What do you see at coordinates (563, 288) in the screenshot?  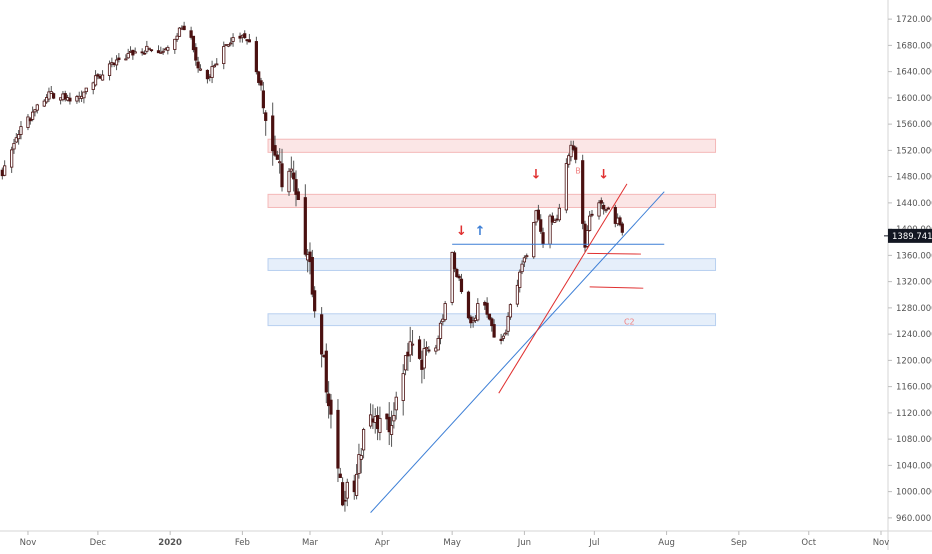 I see `red-trendline` at bounding box center [563, 288].